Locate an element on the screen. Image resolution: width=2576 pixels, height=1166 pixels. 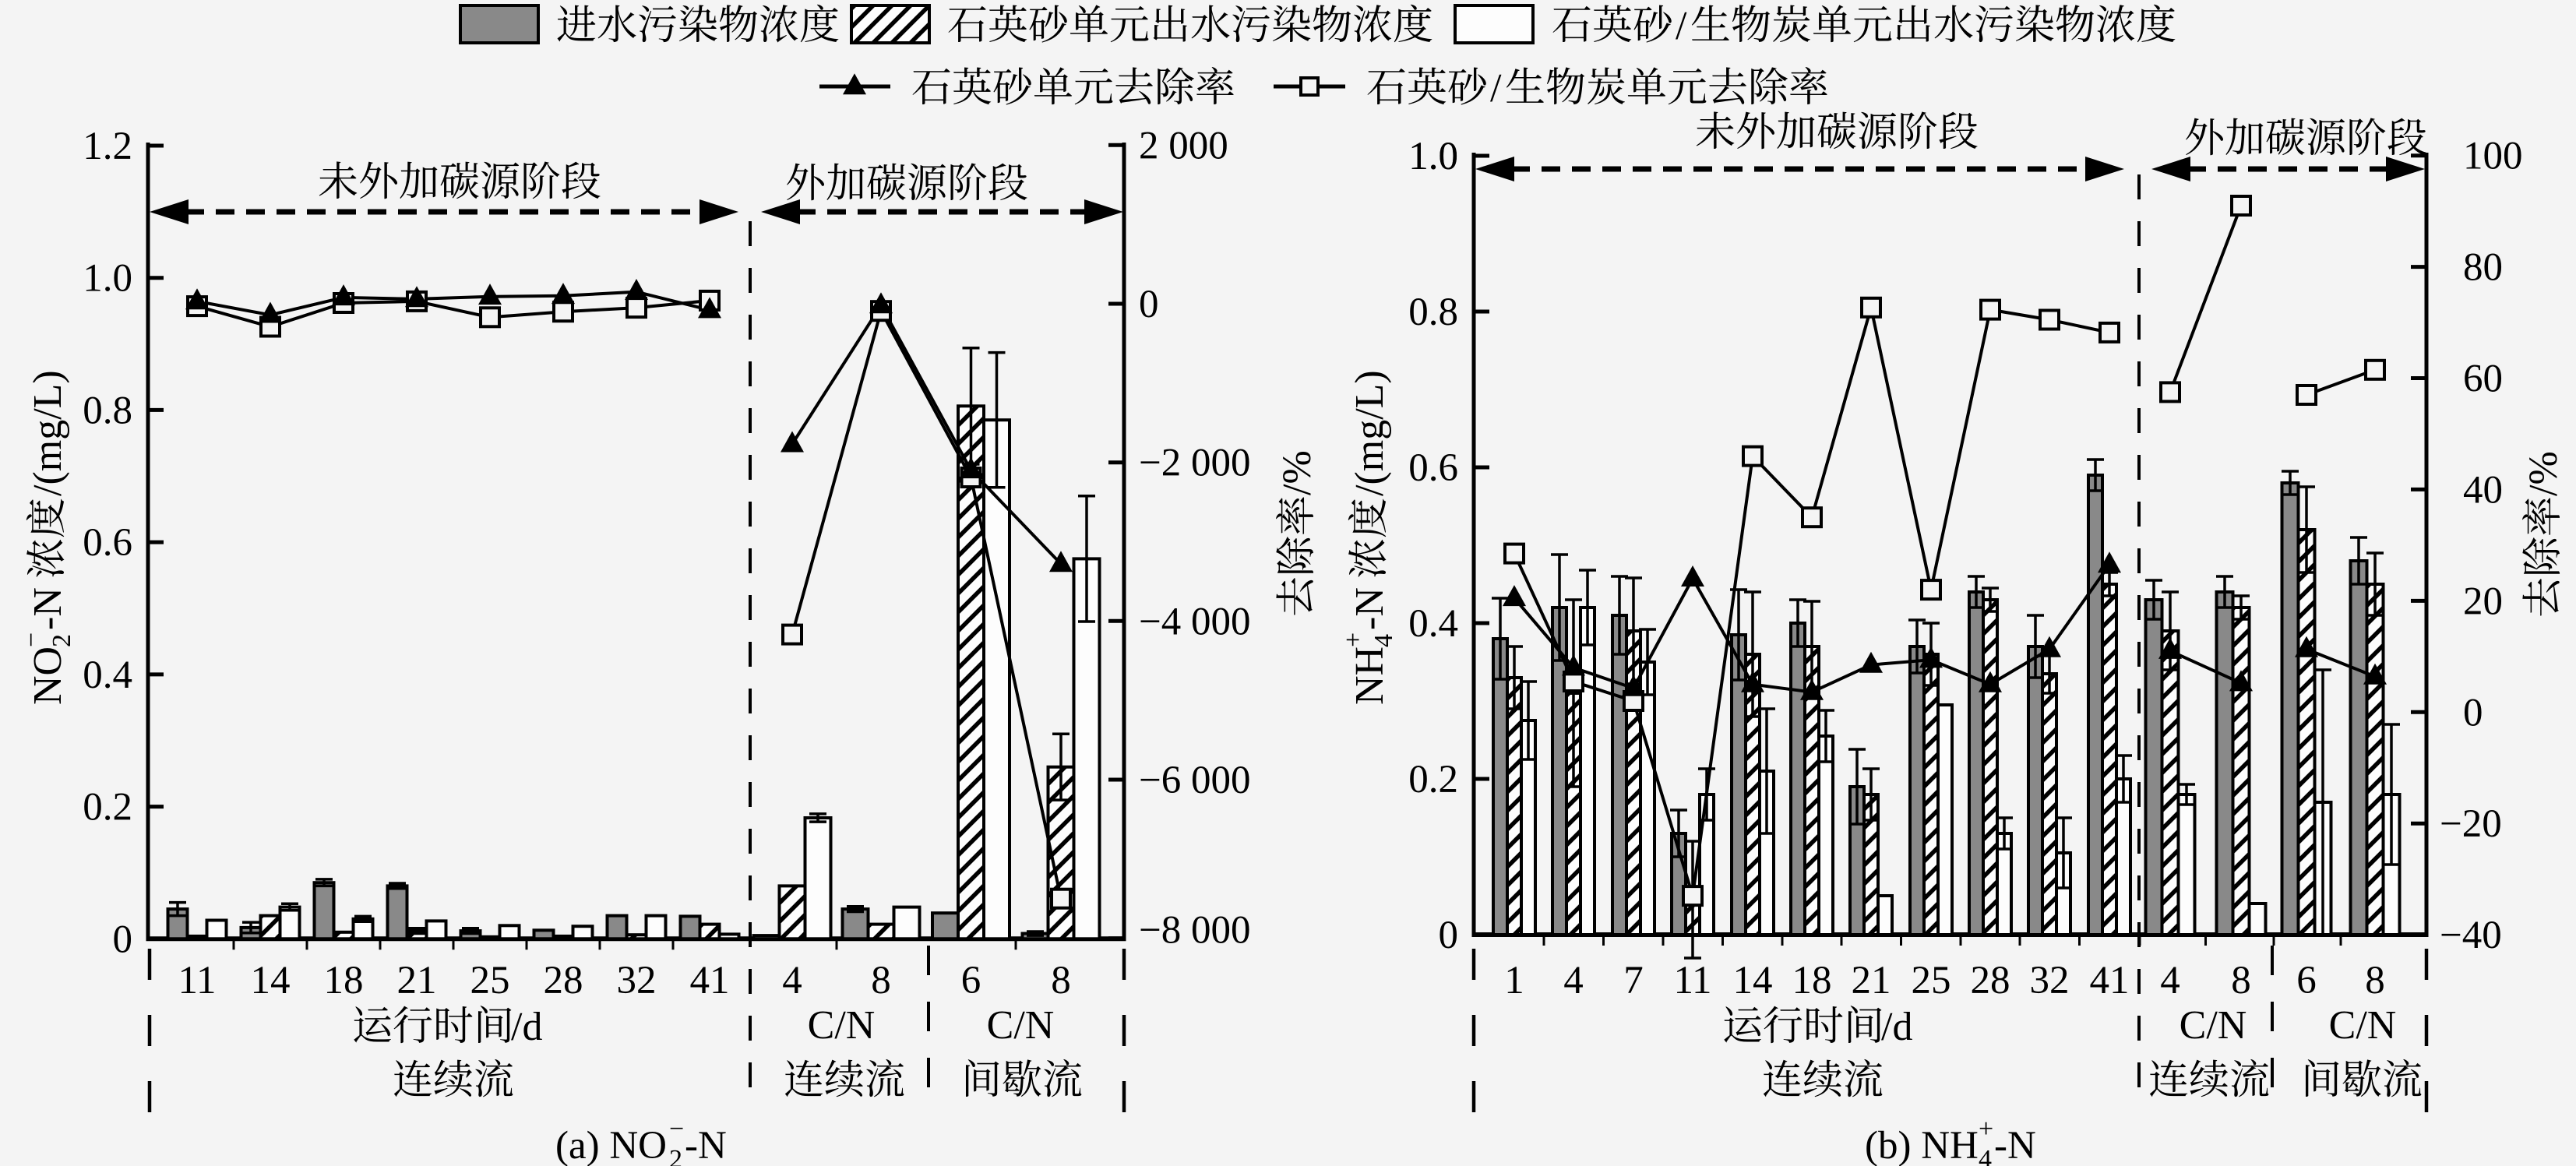
svg-text: 2 000 is located at coordinates (1183, 145).